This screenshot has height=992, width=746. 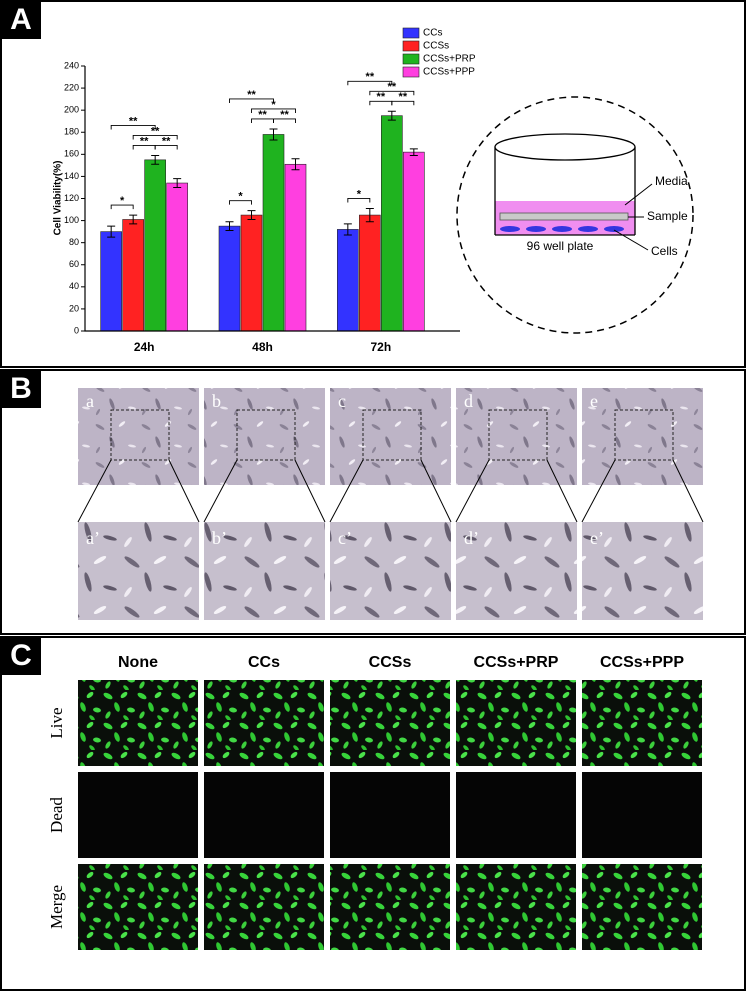 I want to click on column-header: CCs, so click(x=264, y=662).